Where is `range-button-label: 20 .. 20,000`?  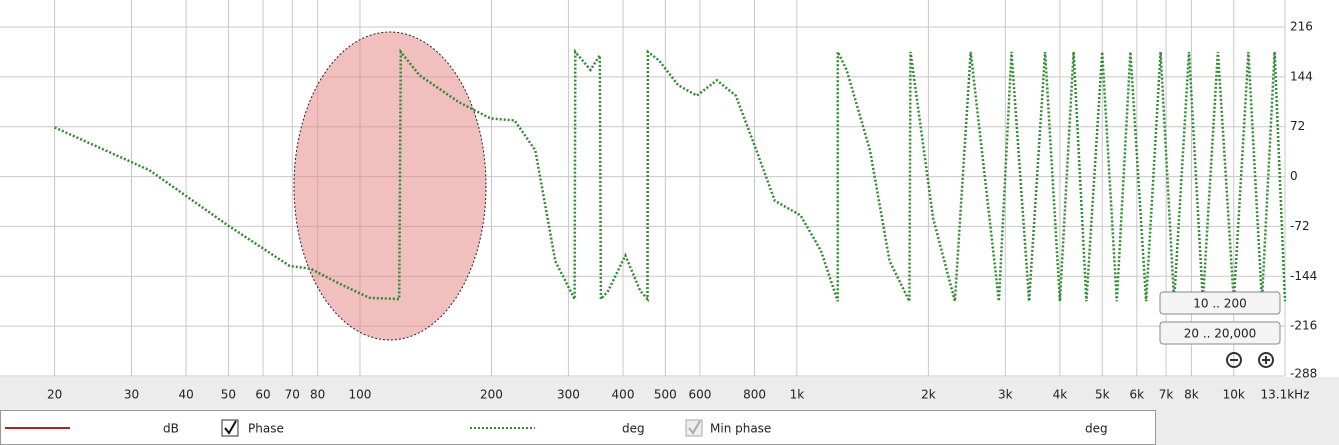 range-button-label: 20 .. 20,000 is located at coordinates (1220, 334).